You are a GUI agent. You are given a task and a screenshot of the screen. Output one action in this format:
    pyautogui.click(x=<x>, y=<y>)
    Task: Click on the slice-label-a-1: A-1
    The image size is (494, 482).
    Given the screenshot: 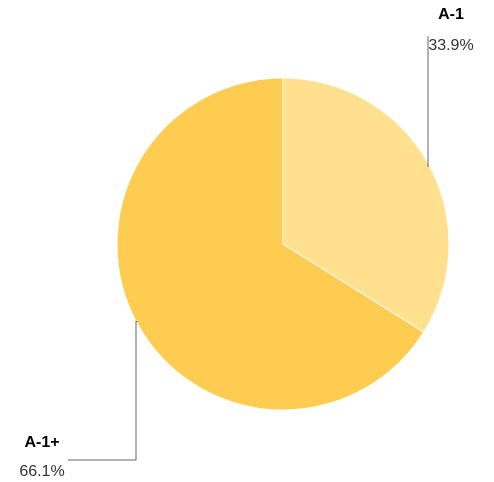 What is the action you would take?
    pyautogui.click(x=451, y=14)
    